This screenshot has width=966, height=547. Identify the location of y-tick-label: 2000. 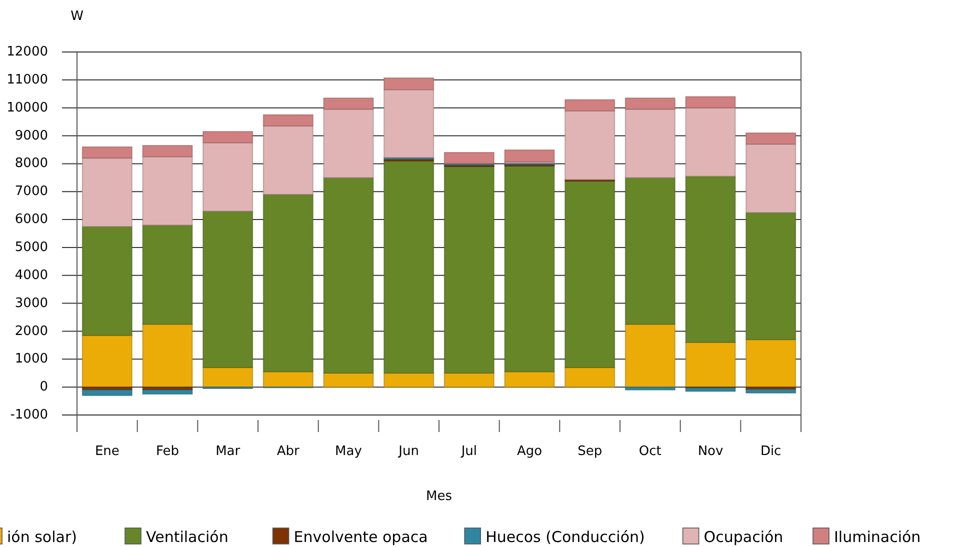
(31, 331).